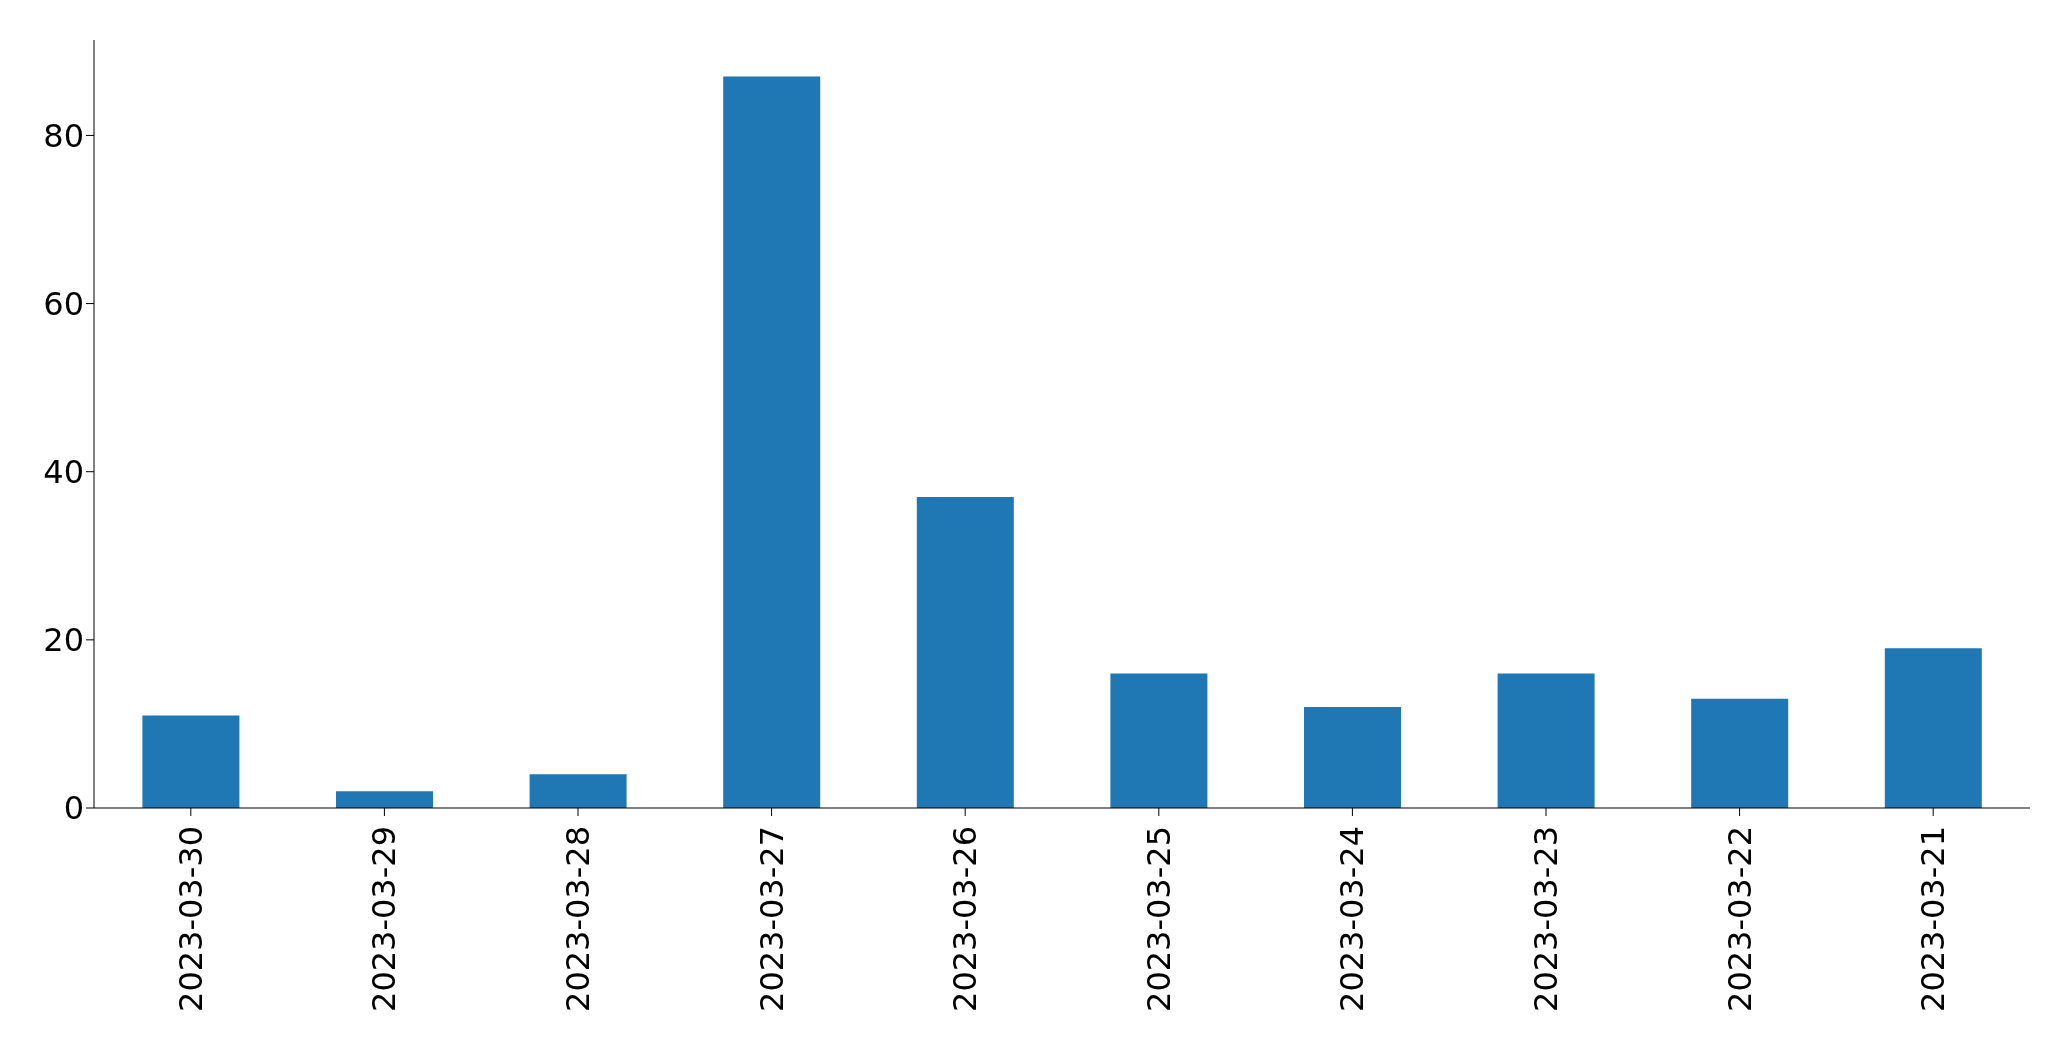  Describe the element at coordinates (1352, 919) in the screenshot. I see `x-tick-label: 2023-03-24` at that location.